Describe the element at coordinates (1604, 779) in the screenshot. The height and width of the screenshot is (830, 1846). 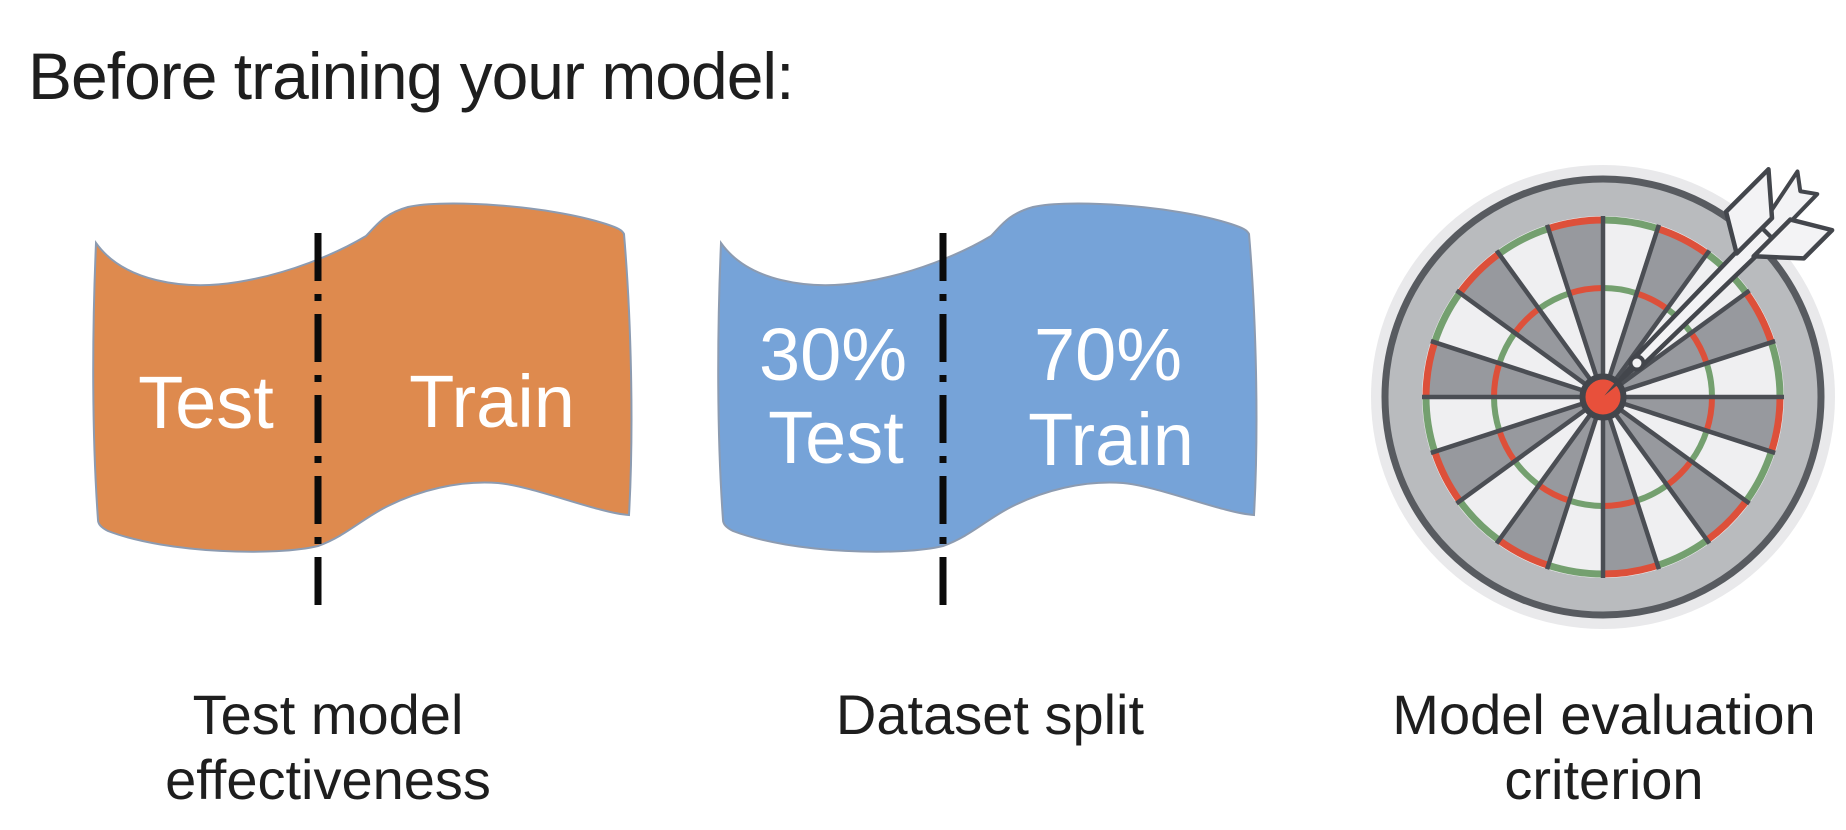
I see `caption-line: criterion` at that location.